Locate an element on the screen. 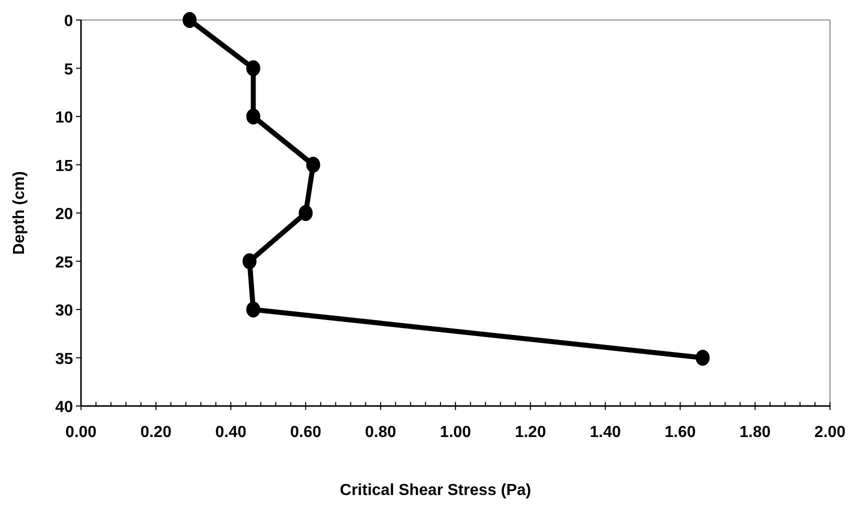 The image size is (853, 510). y-tick-label: 35 is located at coordinates (64, 359).